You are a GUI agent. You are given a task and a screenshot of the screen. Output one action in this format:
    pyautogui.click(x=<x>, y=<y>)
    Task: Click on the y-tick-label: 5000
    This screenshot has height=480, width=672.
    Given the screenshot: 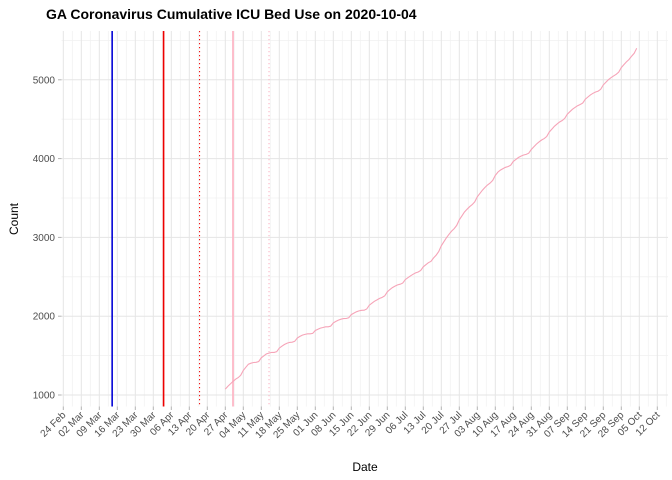 What is the action you would take?
    pyautogui.click(x=44, y=80)
    